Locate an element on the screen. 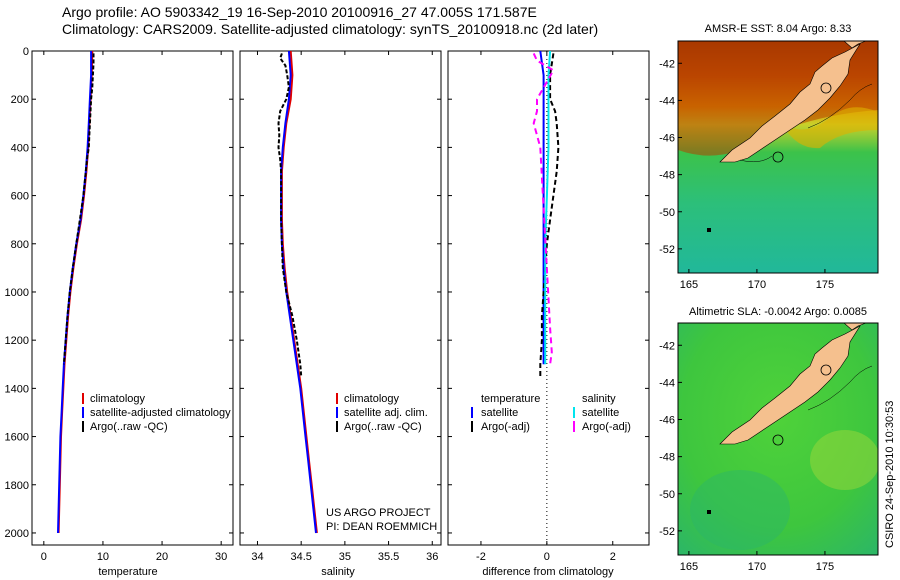 The height and width of the screenshot is (580, 900). x-tick-label: 35.5 is located at coordinates (388, 557).